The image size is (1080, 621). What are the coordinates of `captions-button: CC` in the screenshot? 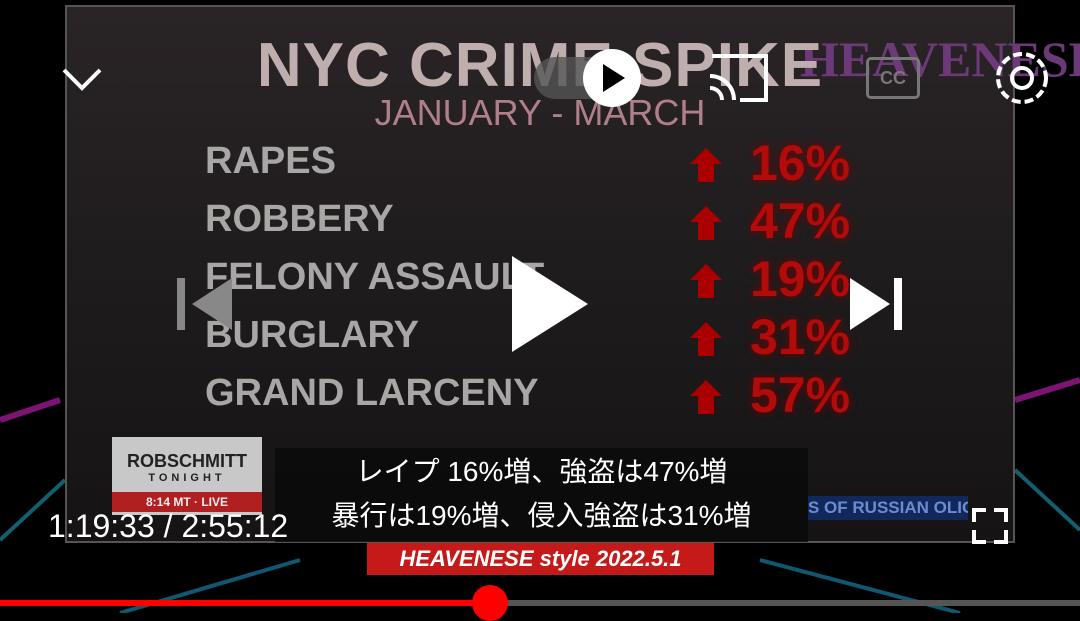 It's located at (893, 78).